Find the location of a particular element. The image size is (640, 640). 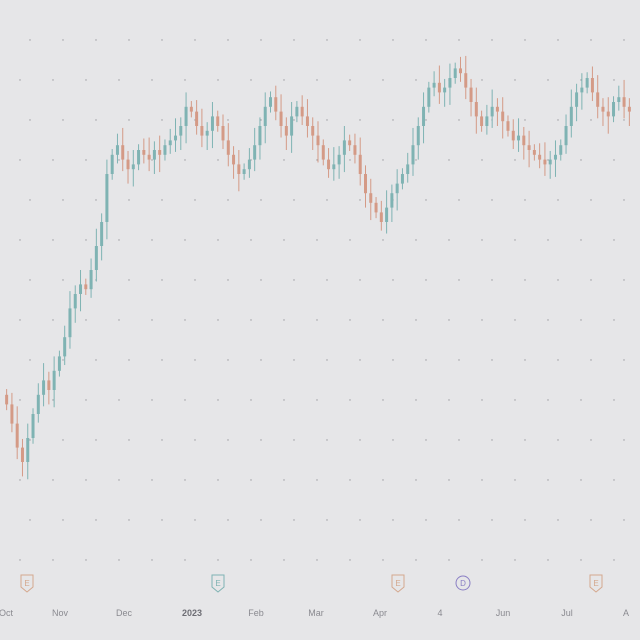

event-marker-label: E is located at coordinates (595, 583).